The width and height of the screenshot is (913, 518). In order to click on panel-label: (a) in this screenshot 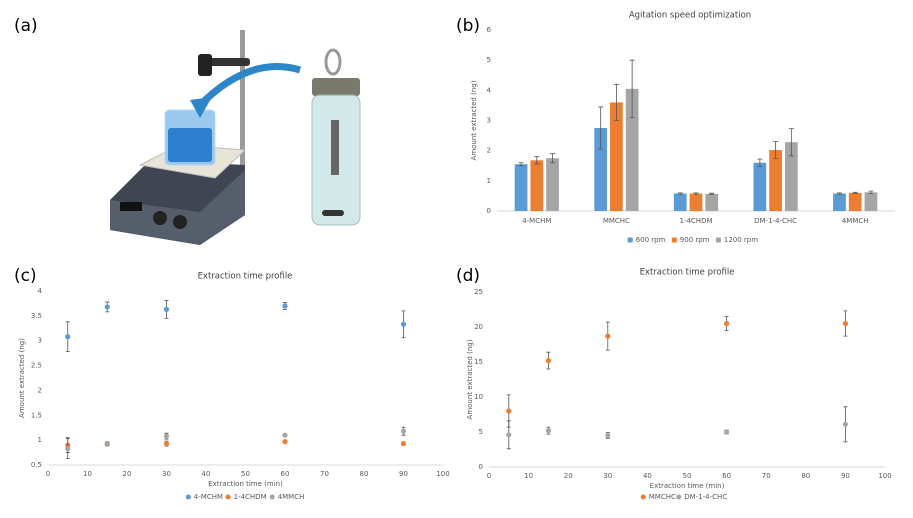, I will do `click(26, 26)`.